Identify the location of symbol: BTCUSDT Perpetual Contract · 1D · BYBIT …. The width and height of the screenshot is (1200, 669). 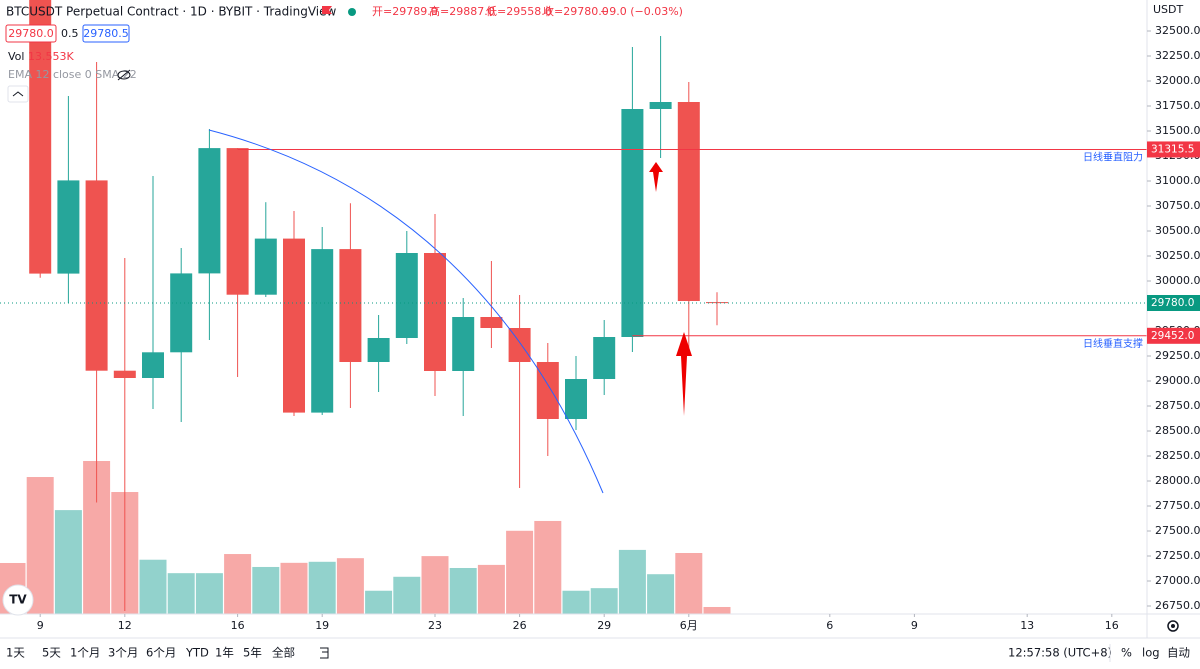
(171, 12).